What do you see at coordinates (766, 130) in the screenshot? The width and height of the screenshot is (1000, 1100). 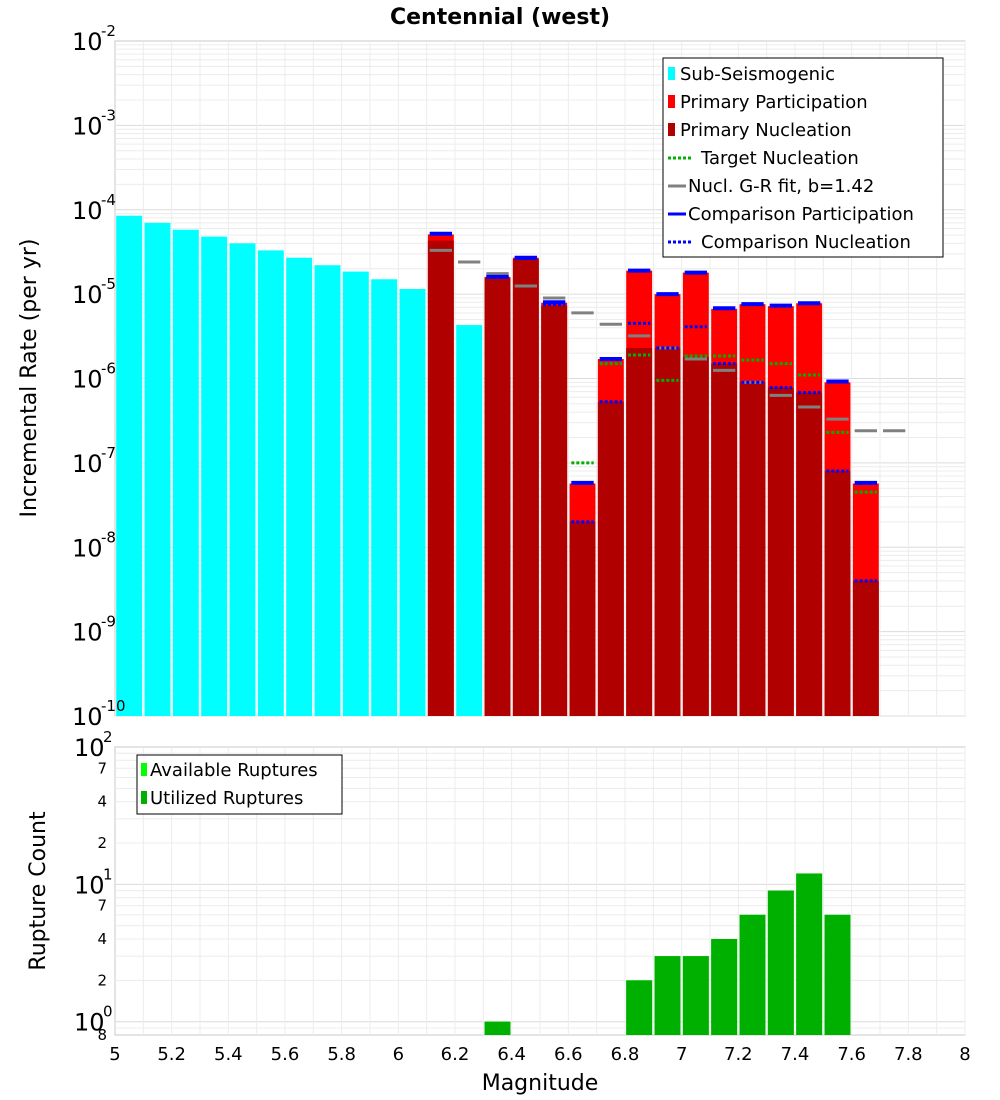 I see `primary-nucleation-legend-label: Primary Nucleation` at bounding box center [766, 130].